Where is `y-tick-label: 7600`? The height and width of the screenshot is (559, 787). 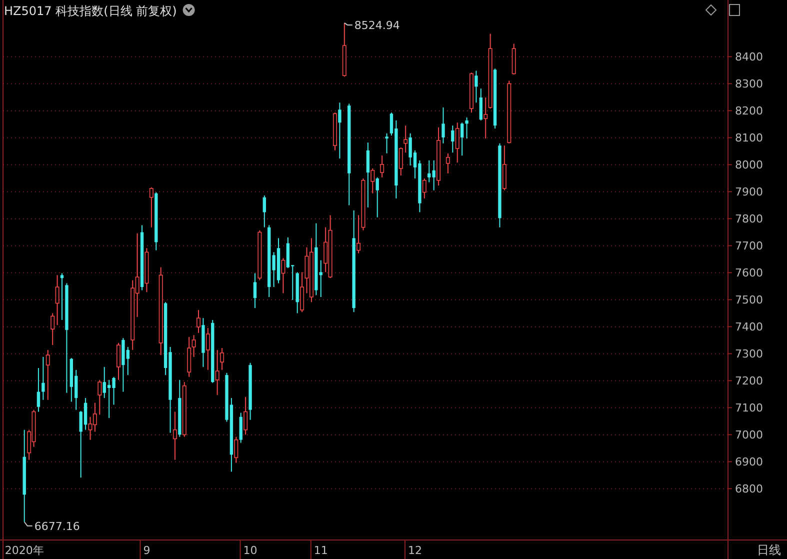 y-tick-label: 7600 is located at coordinates (749, 273).